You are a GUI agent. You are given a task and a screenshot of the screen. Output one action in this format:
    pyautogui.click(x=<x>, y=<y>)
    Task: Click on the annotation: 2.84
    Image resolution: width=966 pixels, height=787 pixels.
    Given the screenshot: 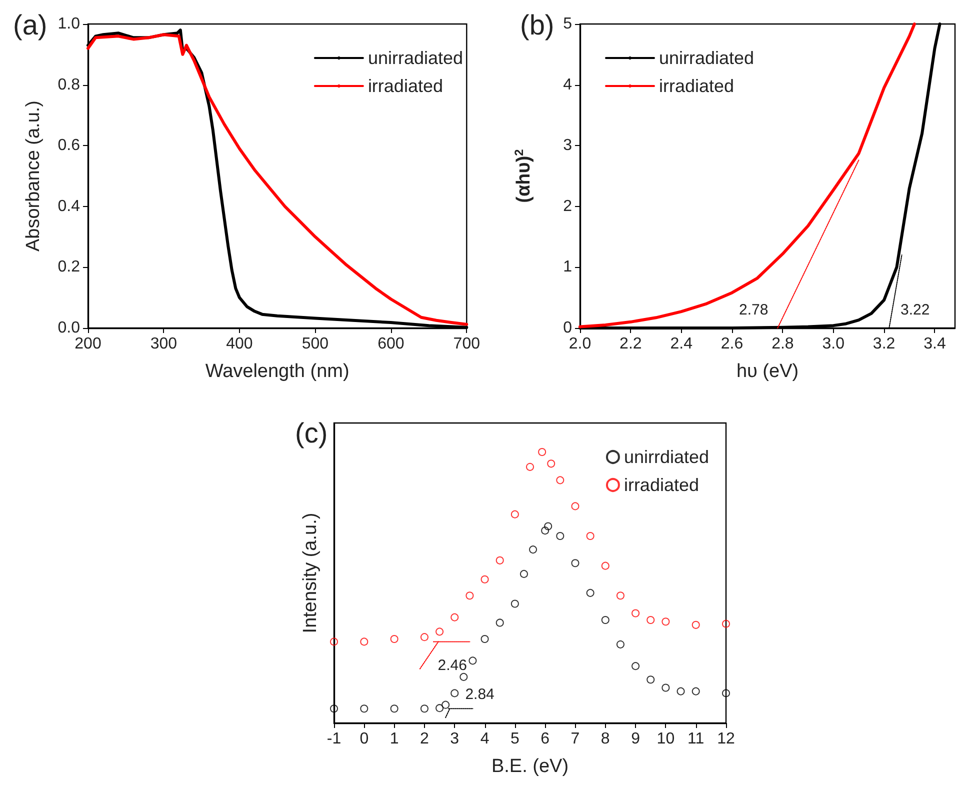 What is the action you would take?
    pyautogui.click(x=479, y=695)
    